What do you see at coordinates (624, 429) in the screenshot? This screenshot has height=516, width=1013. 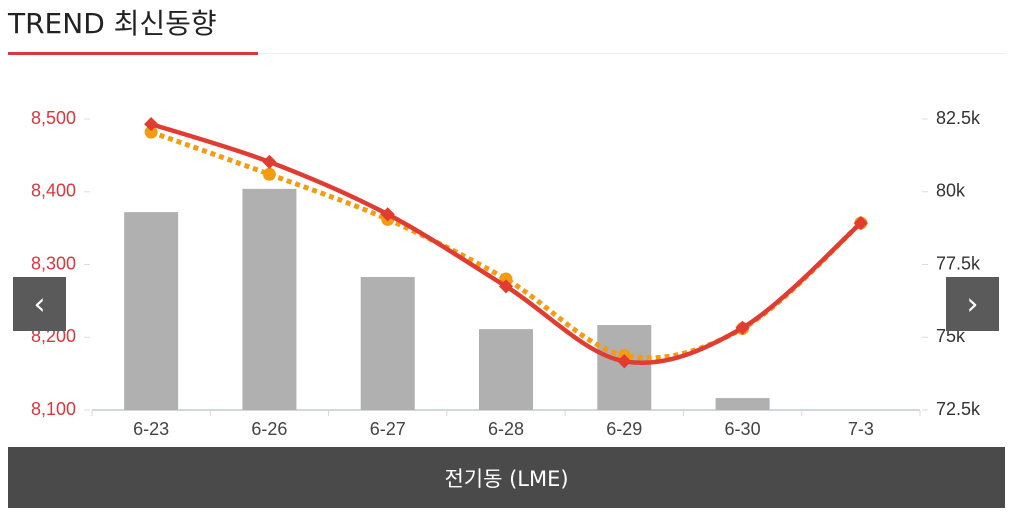 I see `x-tick-label: 6-29` at bounding box center [624, 429].